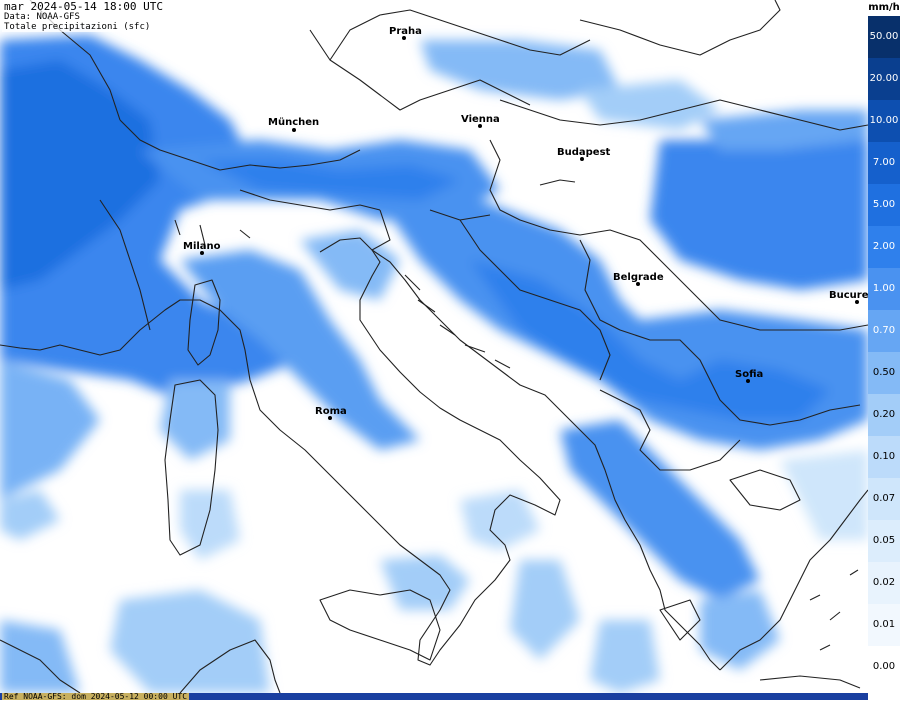  Describe the element at coordinates (404, 38) in the screenshot. I see `city-marker-praha` at that location.